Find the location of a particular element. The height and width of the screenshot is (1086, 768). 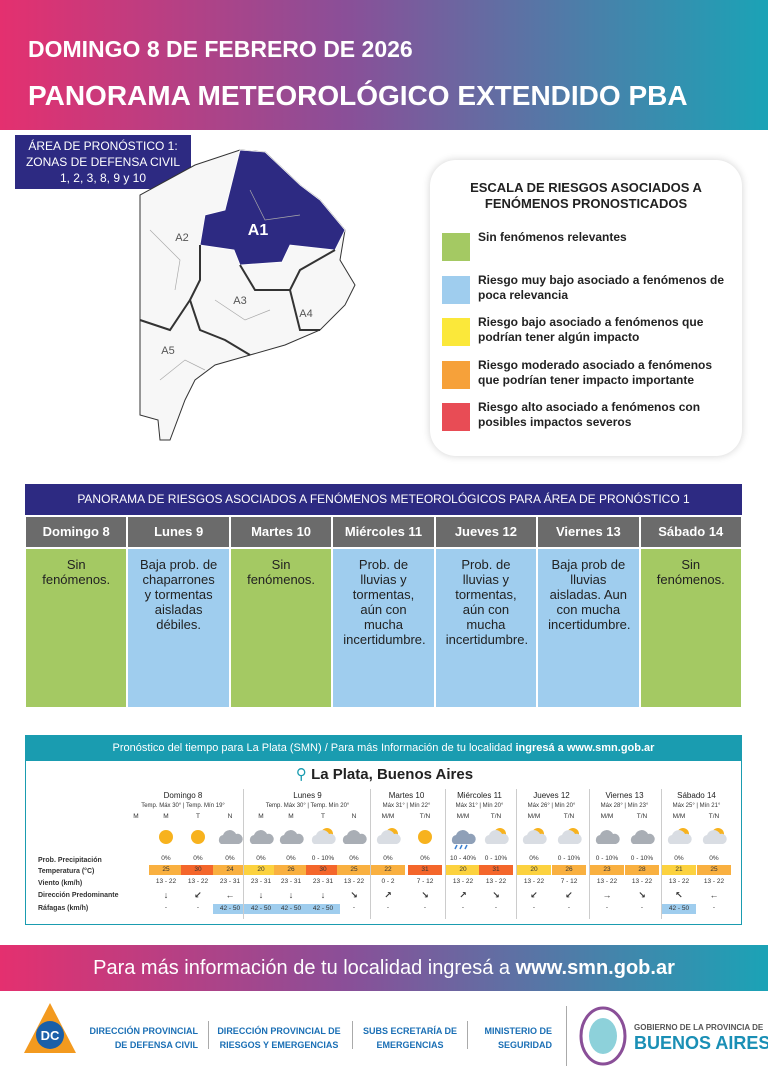

row-label: Ráfagas (km/h) is located at coordinates (63, 908).